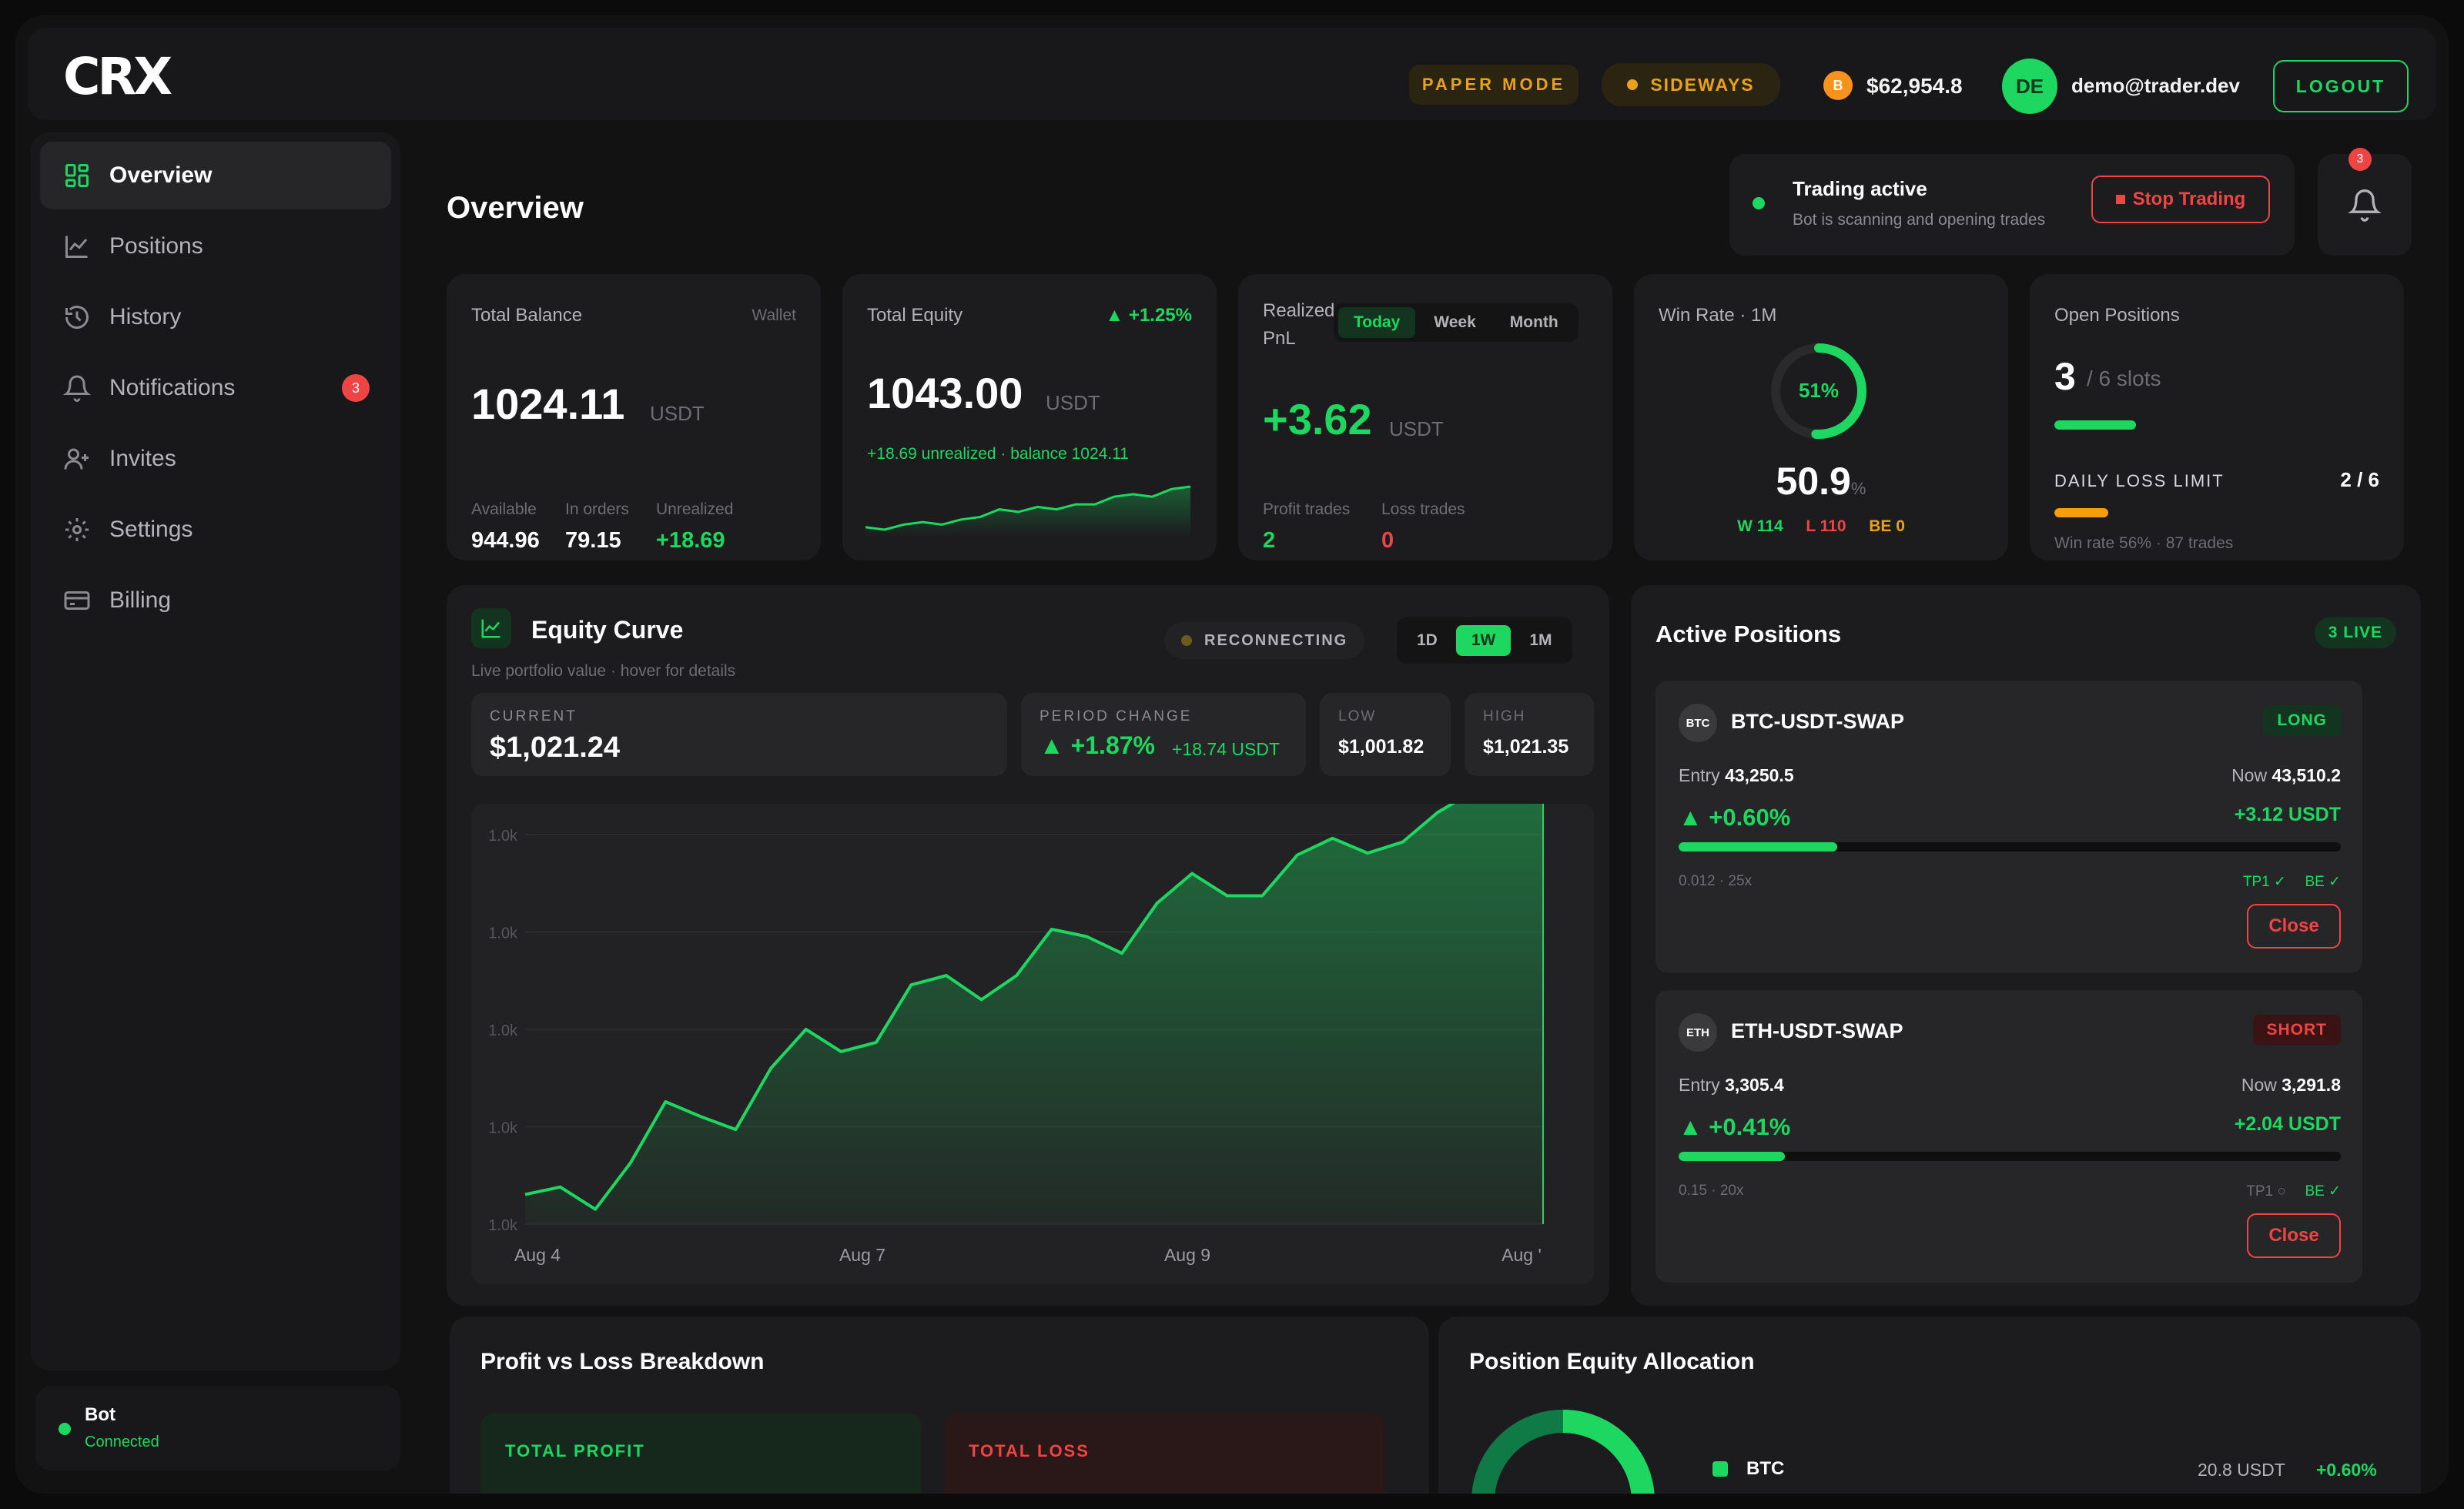 The width and height of the screenshot is (2464, 1509). What do you see at coordinates (915, 315) in the screenshot?
I see `total-equity-label: Total Equity` at bounding box center [915, 315].